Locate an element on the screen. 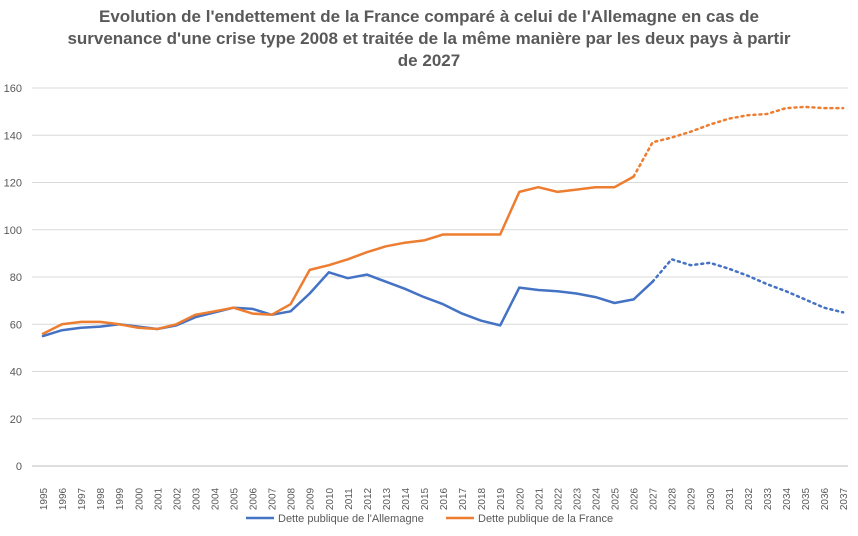 The height and width of the screenshot is (536, 858). x-tick-label: 2034 is located at coordinates (787, 498).